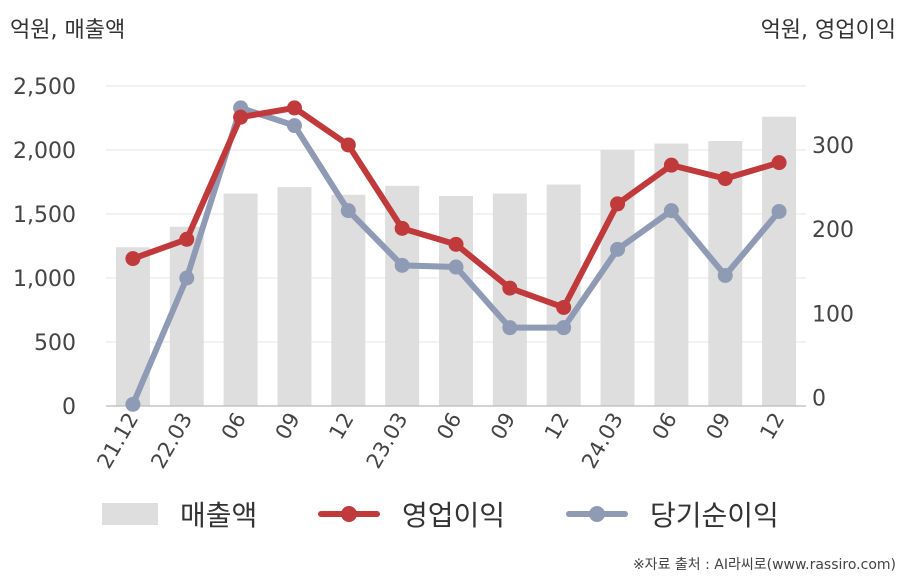 The width and height of the screenshot is (908, 580). What do you see at coordinates (714, 515) in the screenshot?
I see `legend-label-net-income: 당기순이익` at bounding box center [714, 515].